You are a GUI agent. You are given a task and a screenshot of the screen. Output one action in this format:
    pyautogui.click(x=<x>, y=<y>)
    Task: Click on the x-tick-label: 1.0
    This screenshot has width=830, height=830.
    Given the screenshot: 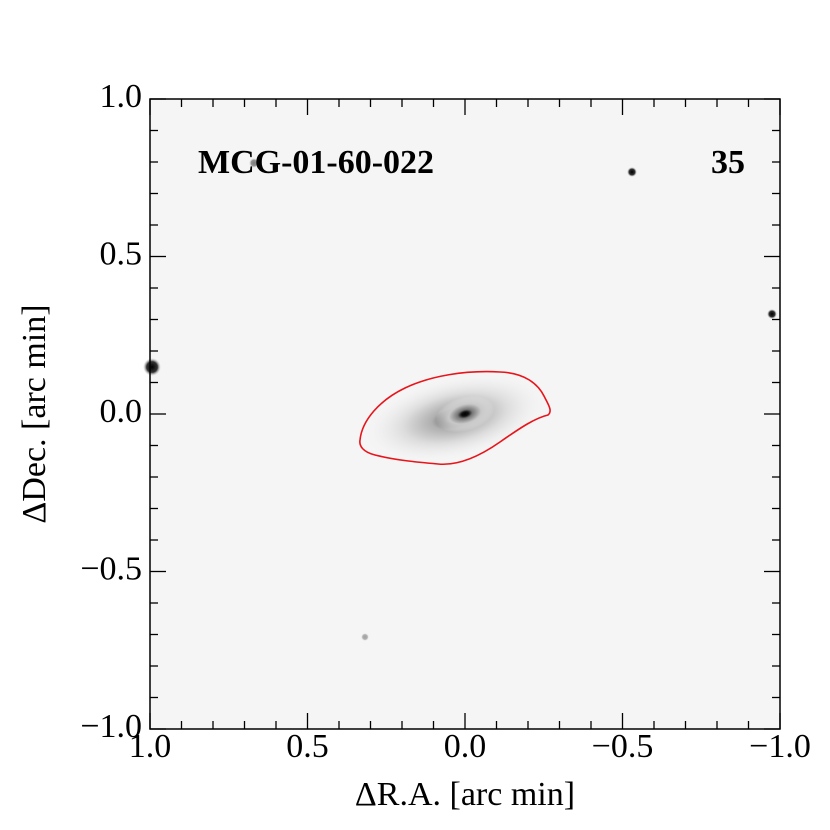 What is the action you would take?
    pyautogui.click(x=150, y=746)
    